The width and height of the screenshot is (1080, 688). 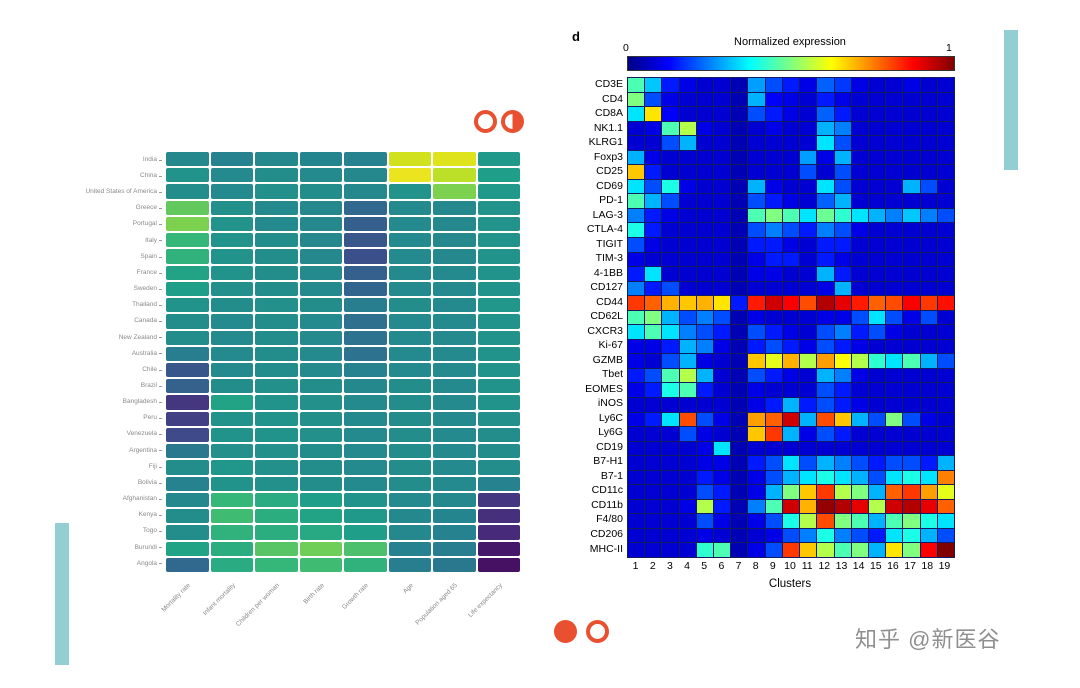 I want to click on cluster-label: 13, so click(x=841, y=566).